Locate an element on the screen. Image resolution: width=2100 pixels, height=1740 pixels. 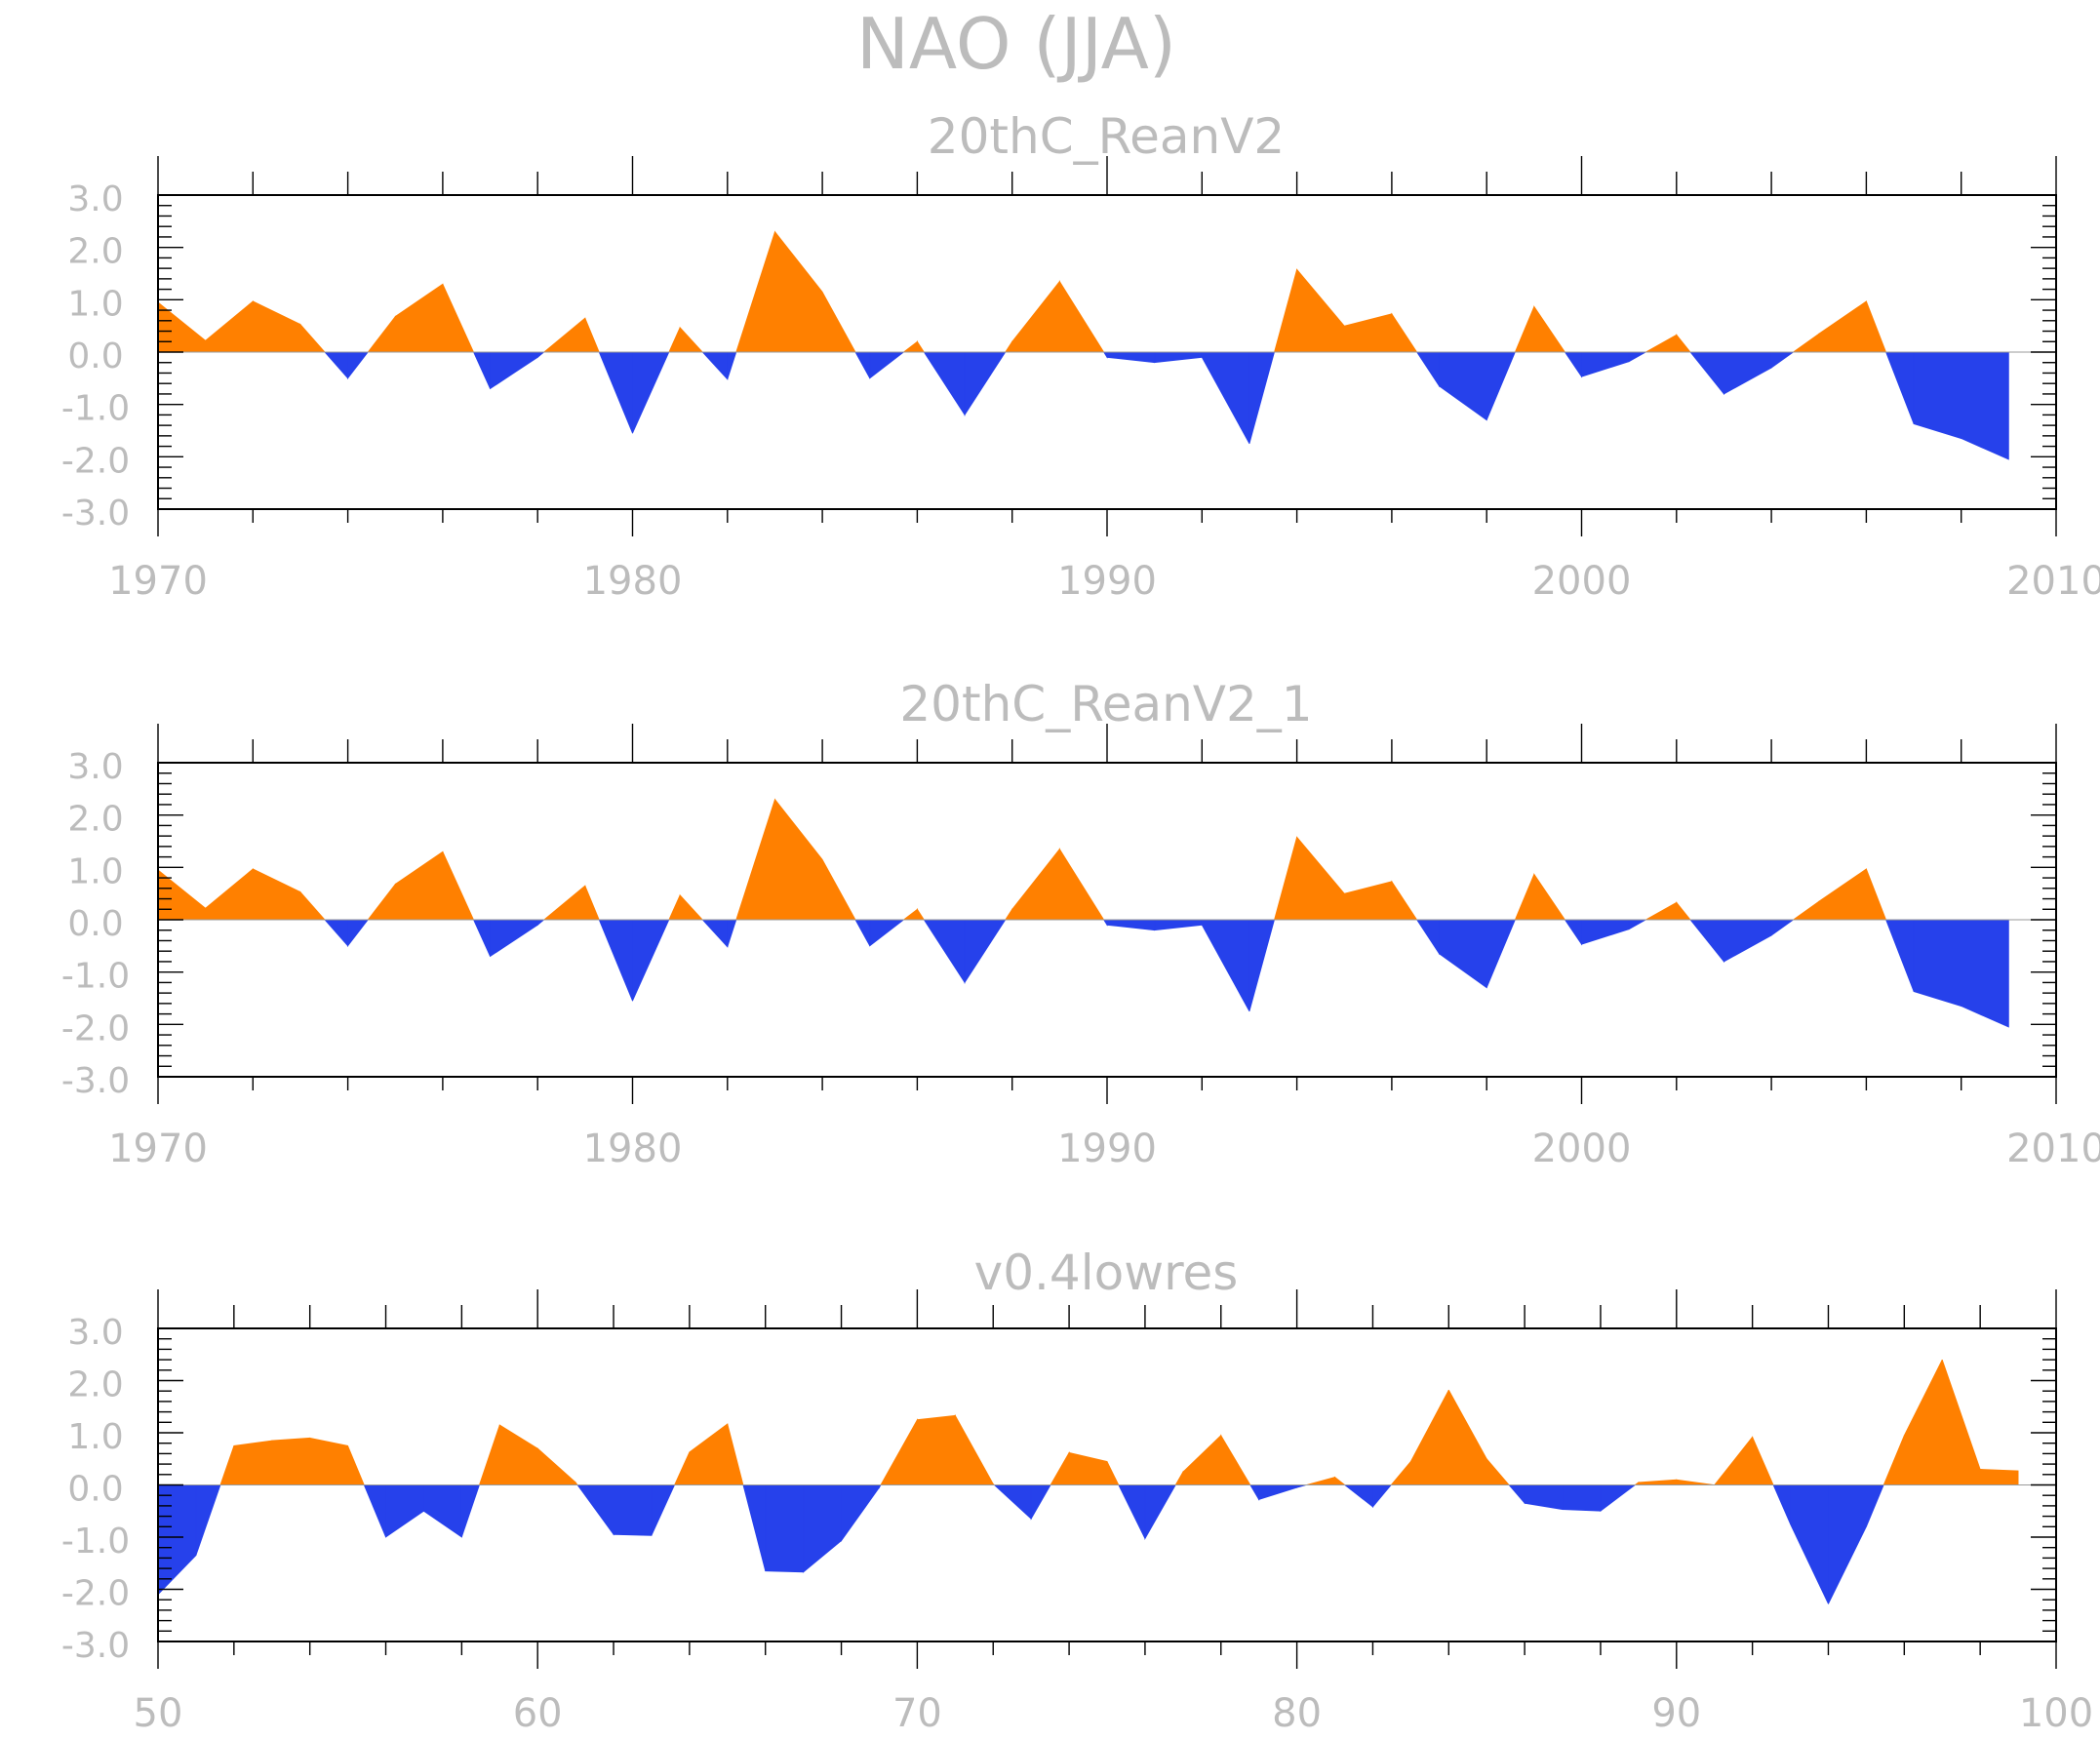
panel-1-ytick-label: 1.0 is located at coordinates (95, 304).